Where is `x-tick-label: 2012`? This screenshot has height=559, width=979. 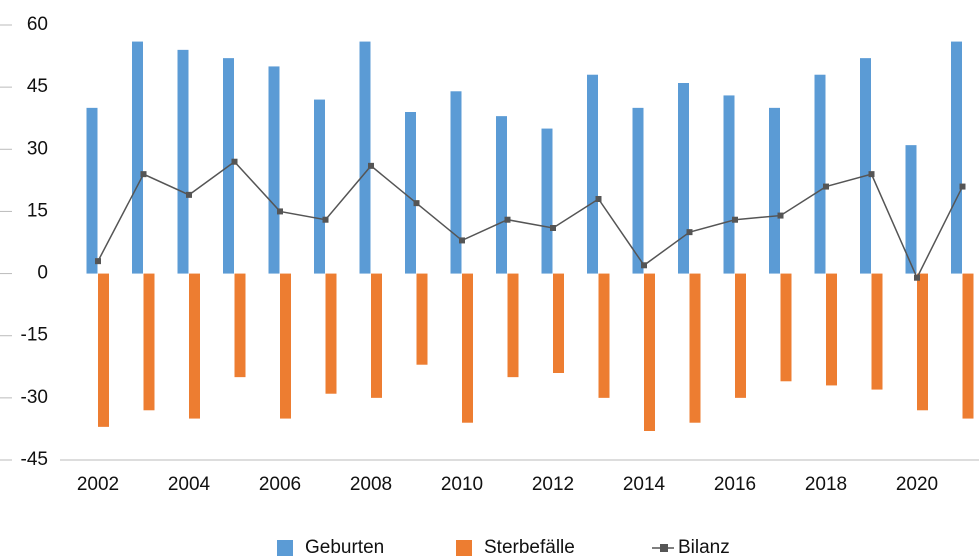
x-tick-label: 2012 is located at coordinates (553, 484).